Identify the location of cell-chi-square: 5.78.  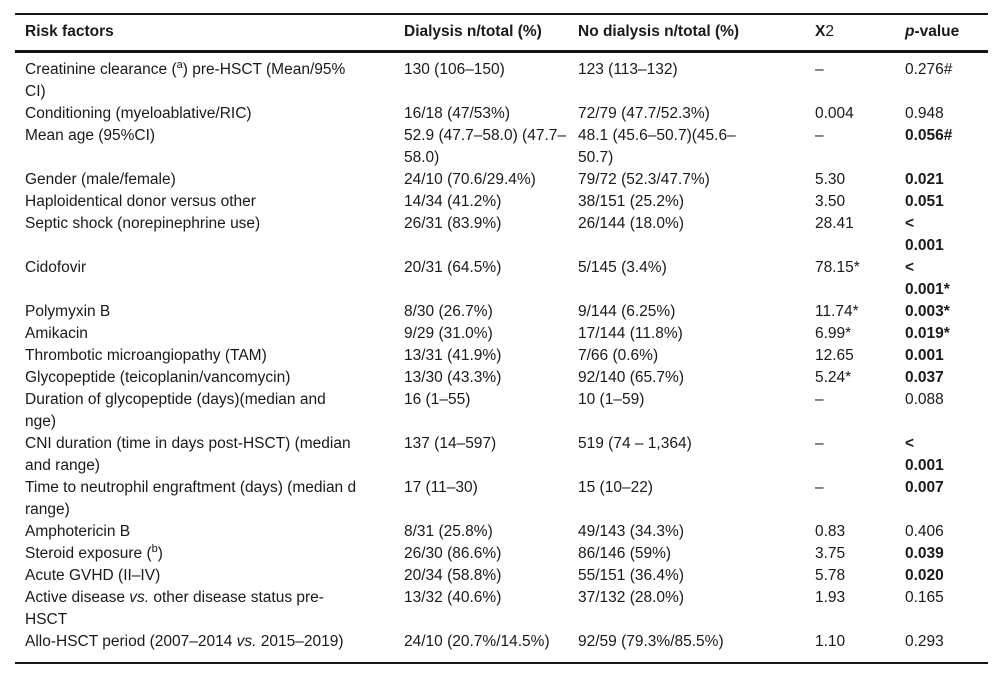
(830, 575).